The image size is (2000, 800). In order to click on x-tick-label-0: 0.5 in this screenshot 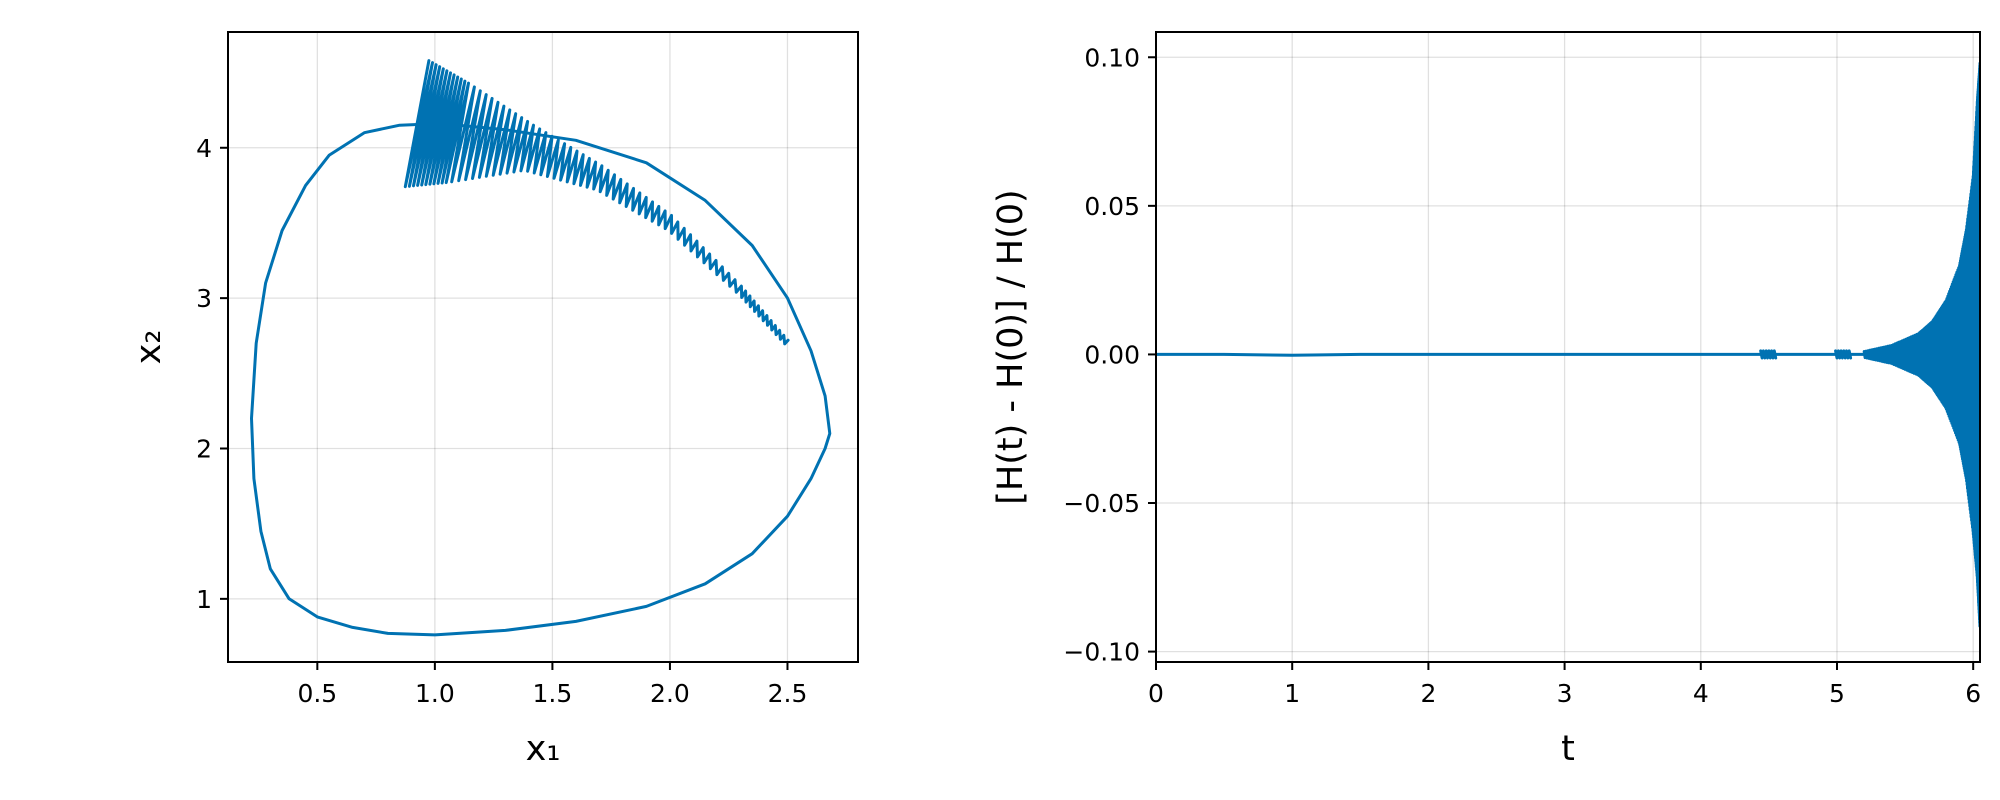, I will do `click(317, 693)`.